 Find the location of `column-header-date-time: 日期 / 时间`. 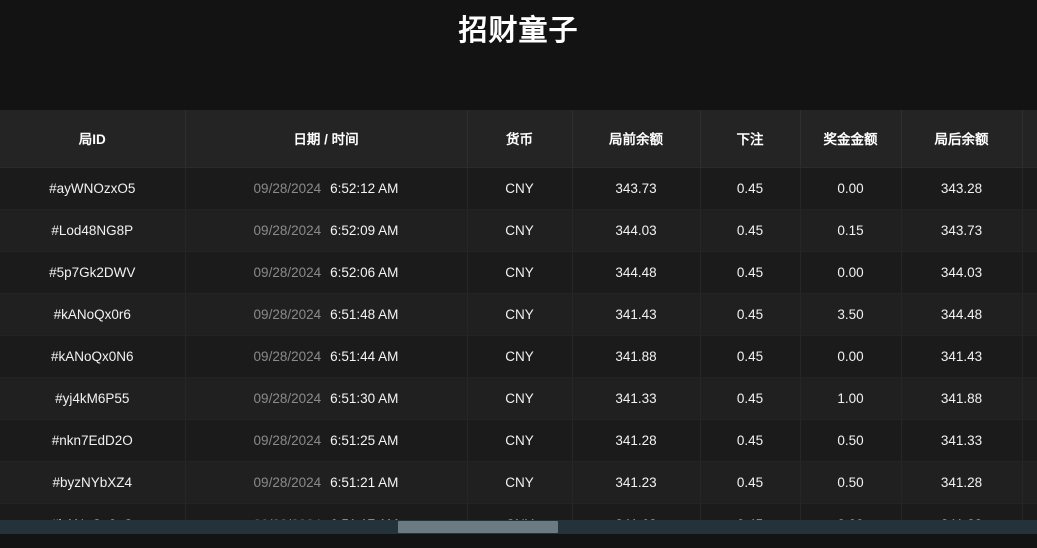

column-header-date-time: 日期 / 时间 is located at coordinates (326, 139).